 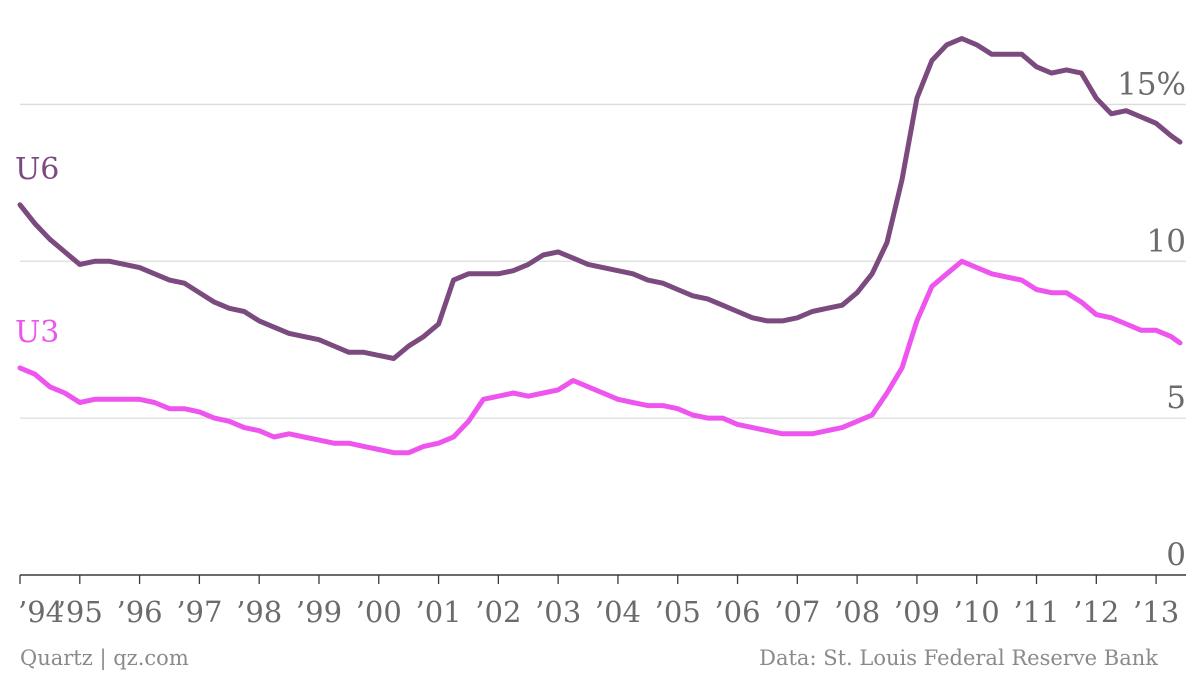 What do you see at coordinates (37, 332) in the screenshot?
I see `series-label-u3: U3` at bounding box center [37, 332].